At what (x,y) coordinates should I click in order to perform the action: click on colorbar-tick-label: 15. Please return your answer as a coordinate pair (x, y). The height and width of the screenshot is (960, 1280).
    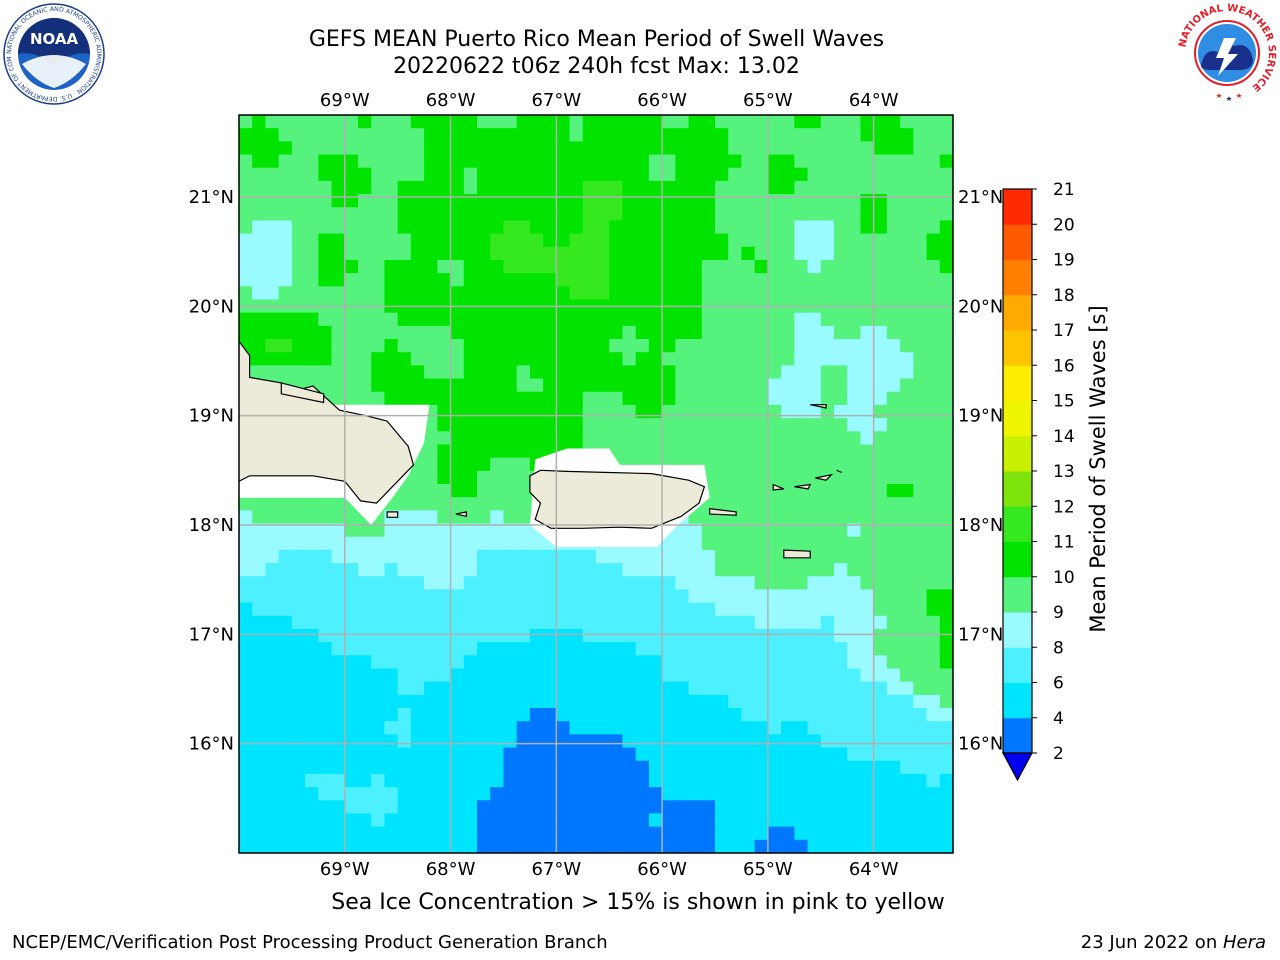
    Looking at the image, I should click on (1064, 402).